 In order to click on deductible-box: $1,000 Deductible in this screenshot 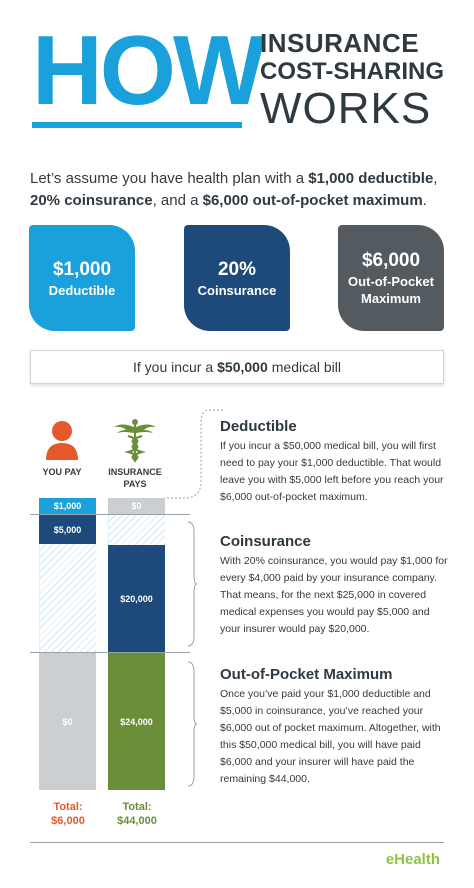, I will do `click(82, 278)`.